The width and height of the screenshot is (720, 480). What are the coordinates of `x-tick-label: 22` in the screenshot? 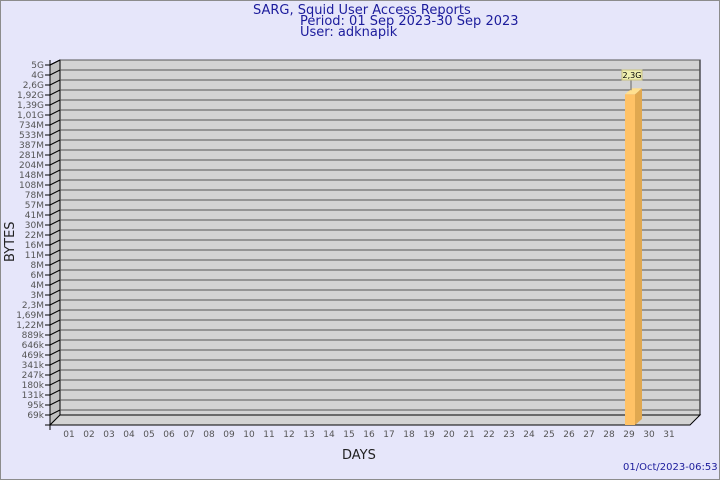 It's located at (488, 435).